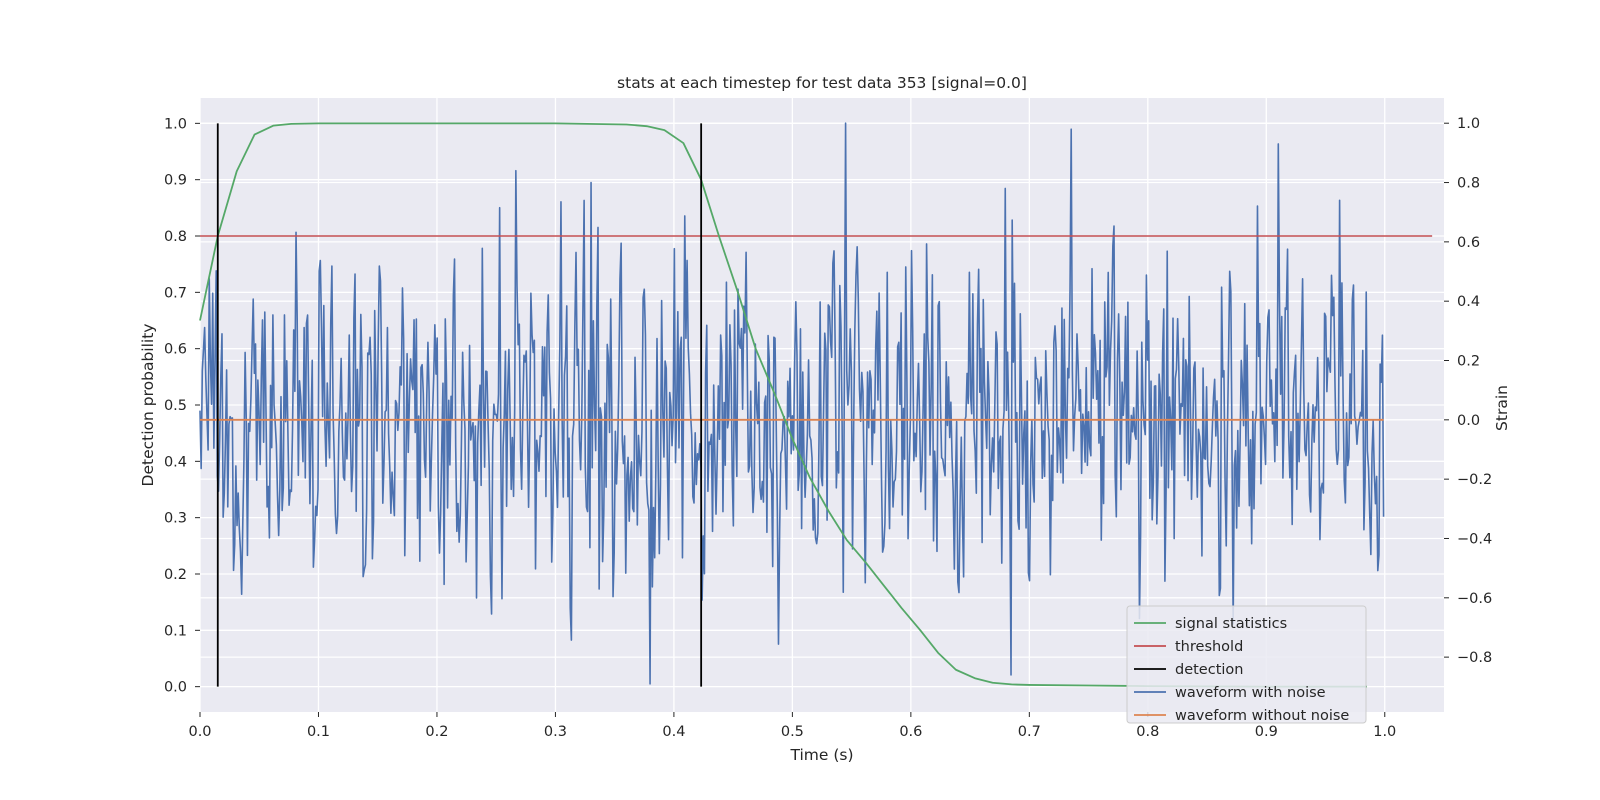  Describe the element at coordinates (175, 293) in the screenshot. I see `y-tick-label: 0.7` at that location.